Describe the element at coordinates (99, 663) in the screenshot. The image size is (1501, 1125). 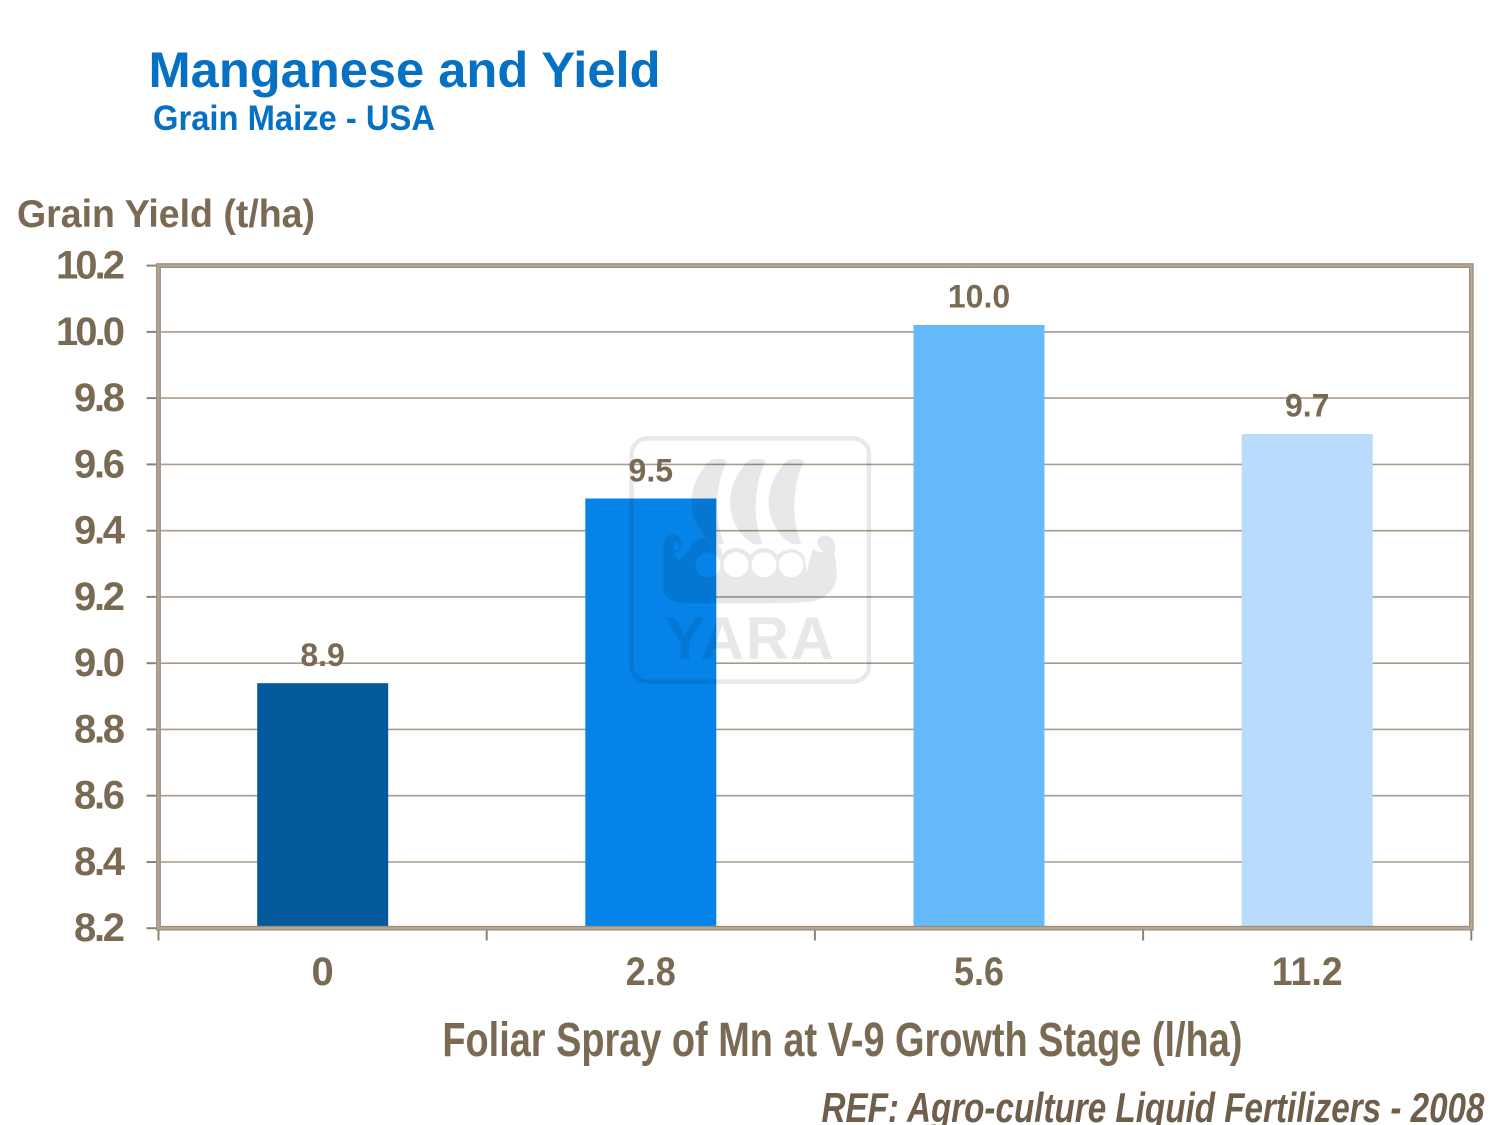
I see `svg-text: 9.0` at that location.